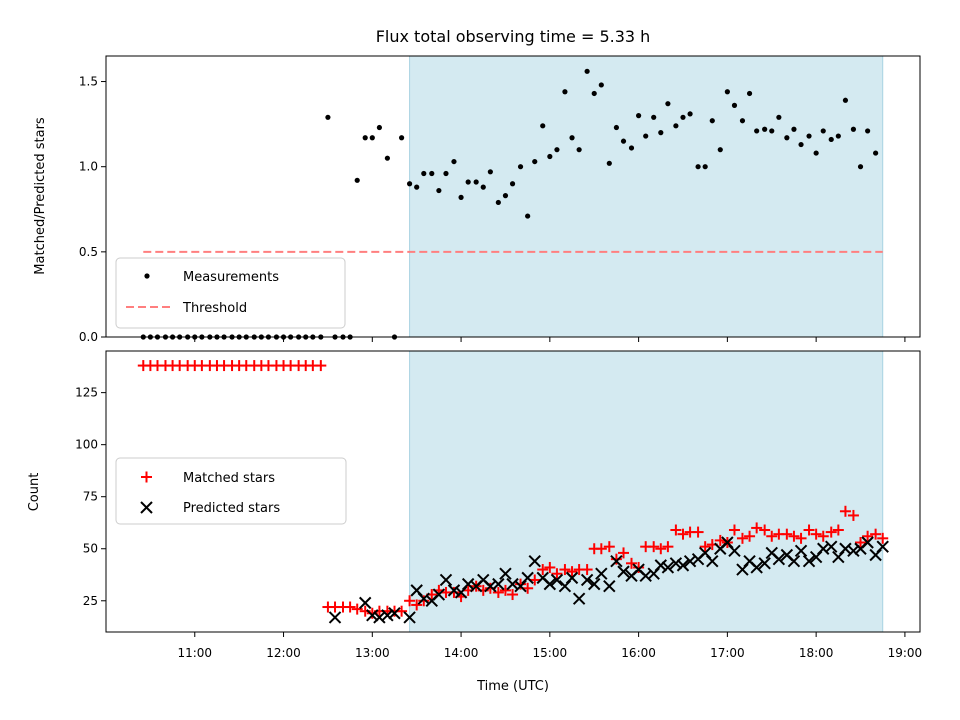  I want to click on y-tick-label: 50, so click(90, 549).